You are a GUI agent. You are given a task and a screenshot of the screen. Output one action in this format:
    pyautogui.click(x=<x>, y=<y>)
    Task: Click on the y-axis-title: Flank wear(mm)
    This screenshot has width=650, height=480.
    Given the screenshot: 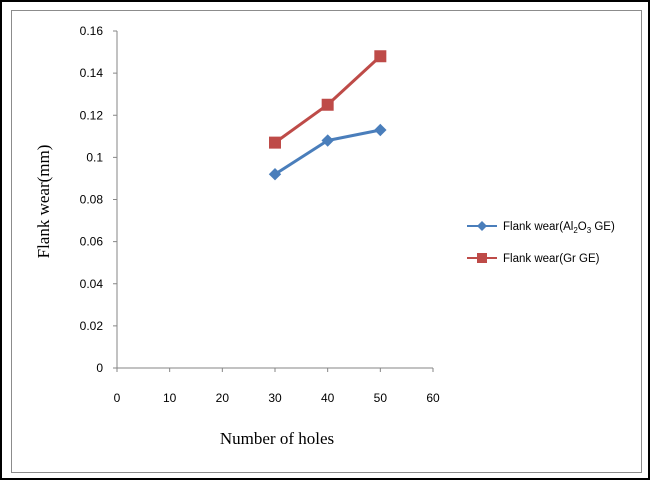 What is the action you would take?
    pyautogui.click(x=43, y=202)
    